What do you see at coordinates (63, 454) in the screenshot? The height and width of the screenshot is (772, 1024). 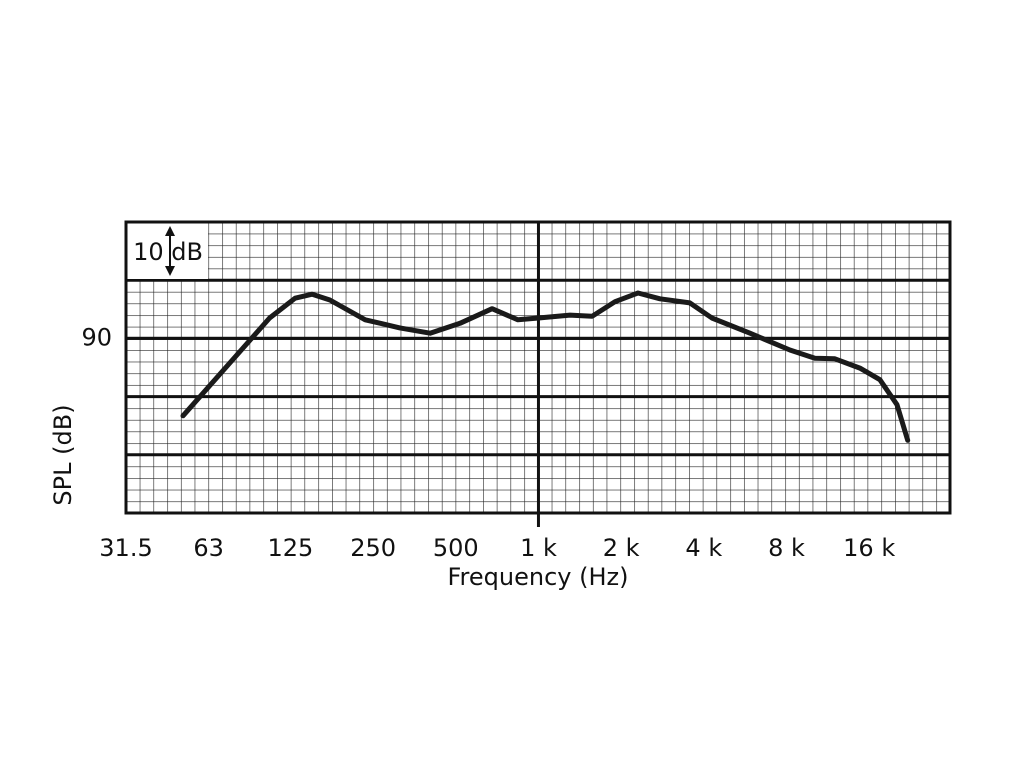 I see `y-axis-title: SPL (dB)` at bounding box center [63, 454].